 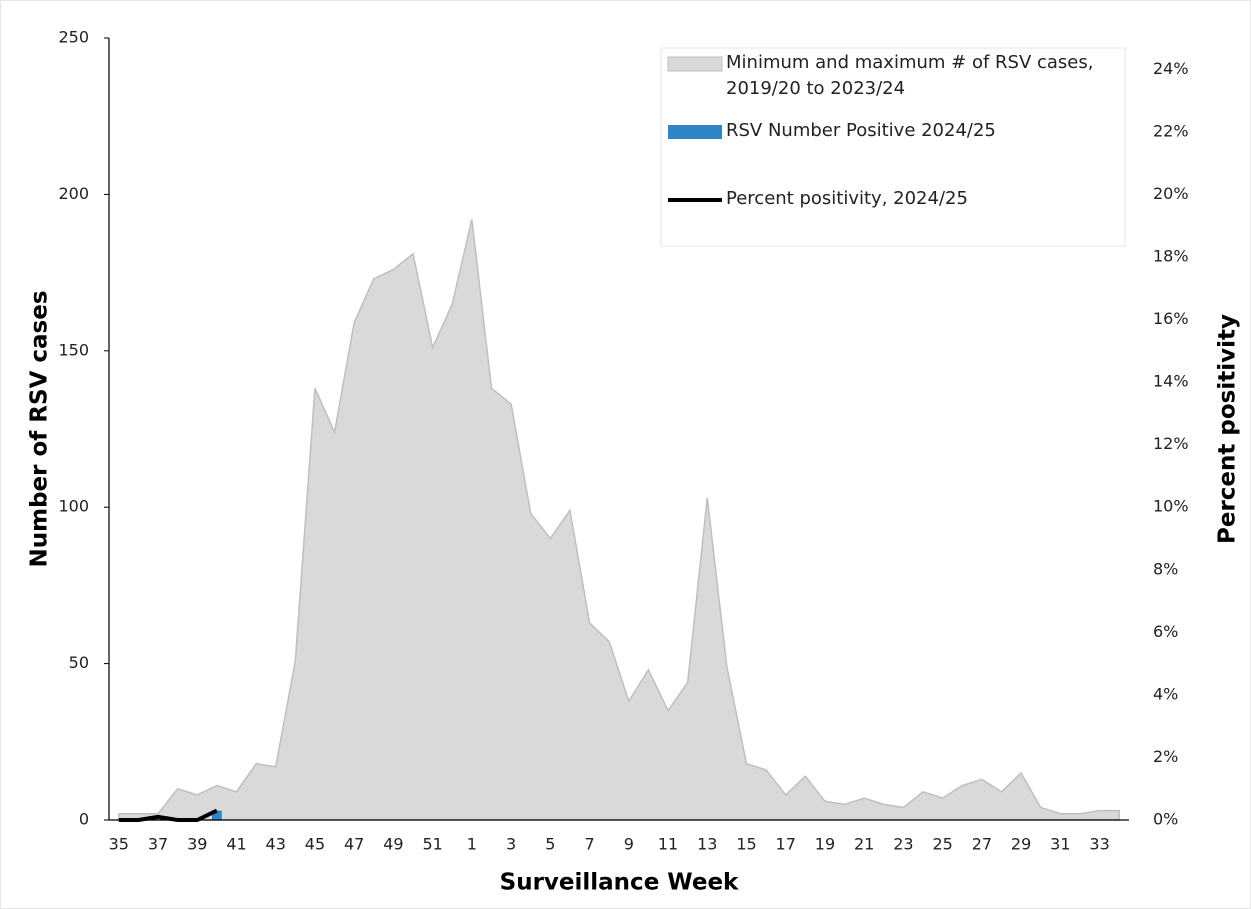 I want to click on x-tick-label: 13, so click(x=707, y=844).